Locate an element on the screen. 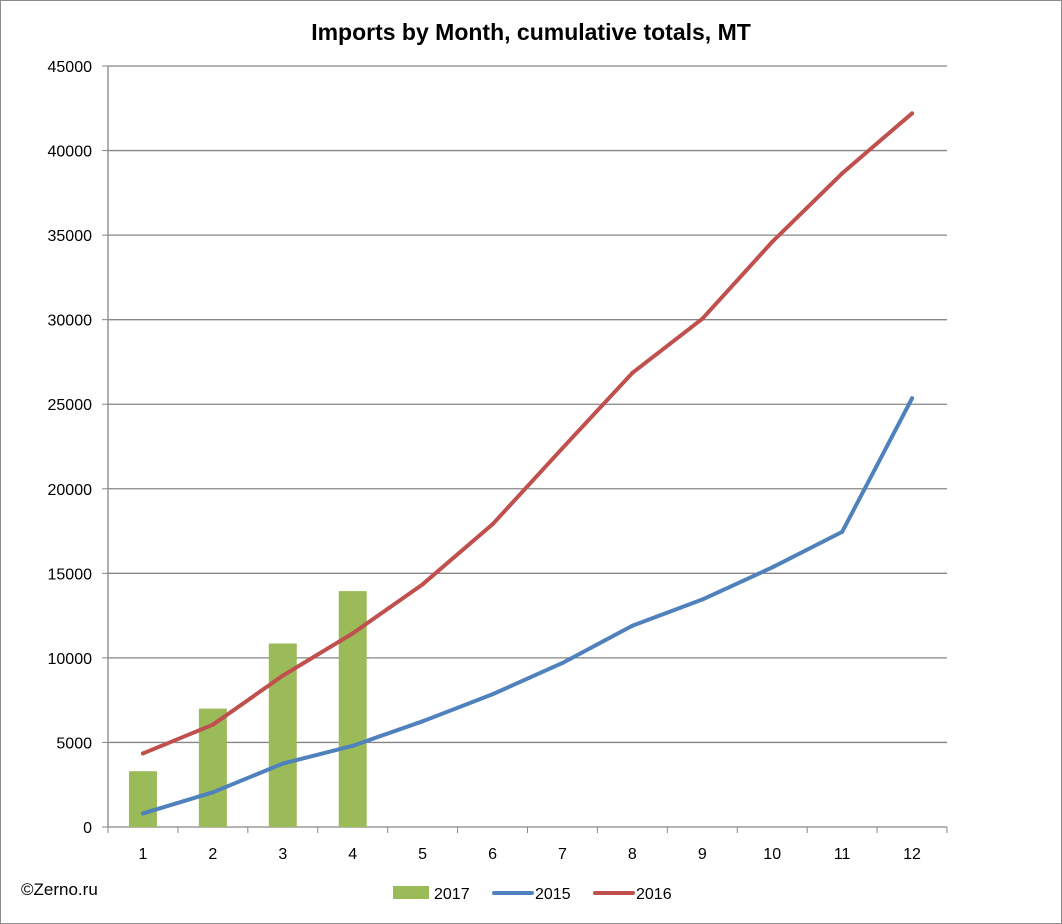 The image size is (1062, 924). y-tick-label-9: 45000 is located at coordinates (70, 67).